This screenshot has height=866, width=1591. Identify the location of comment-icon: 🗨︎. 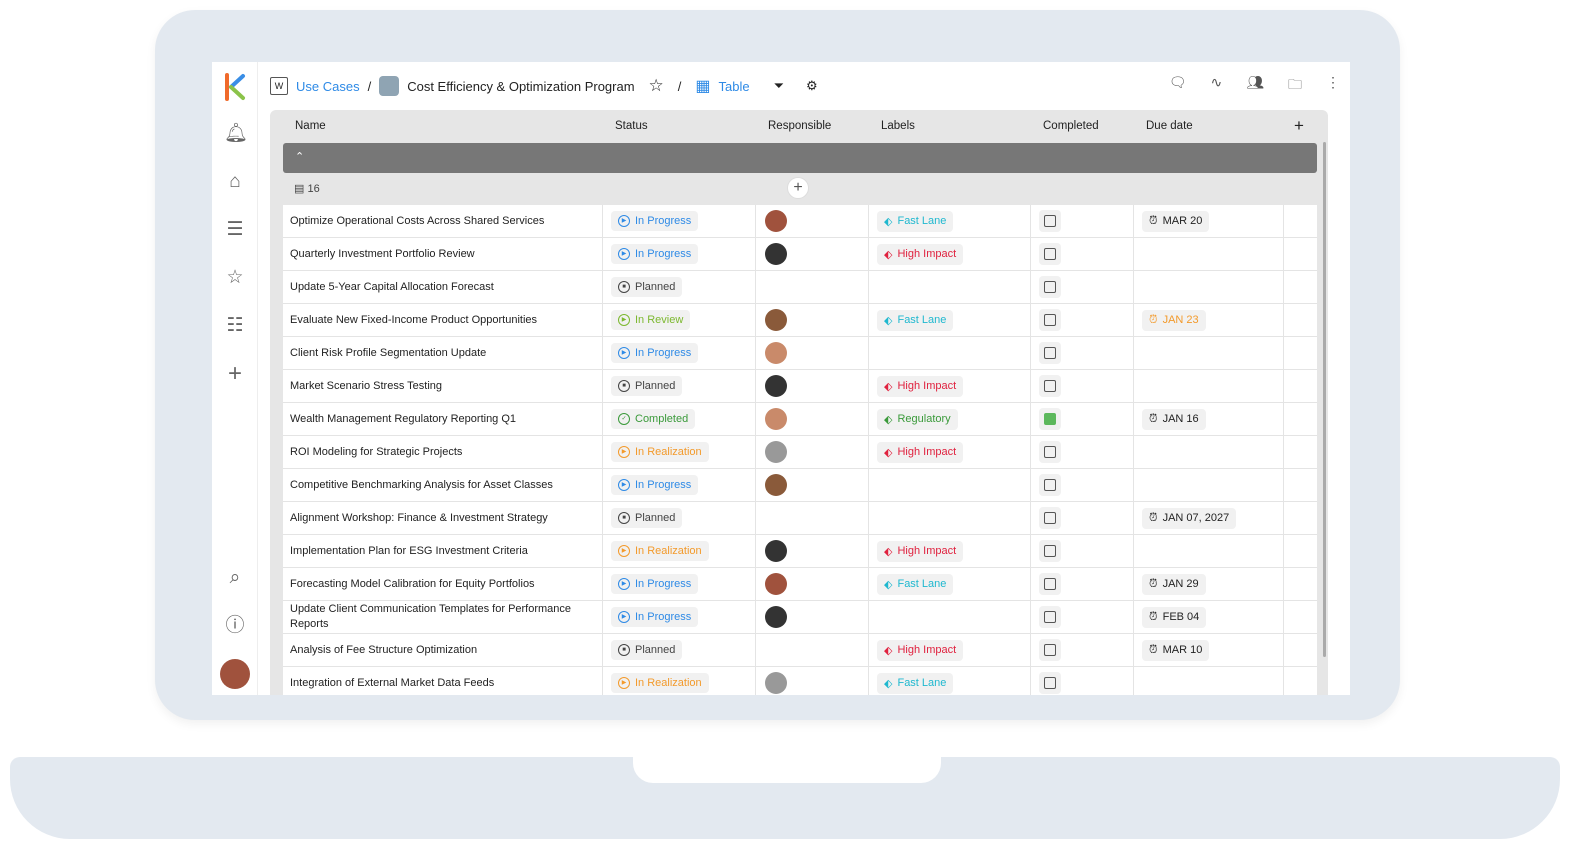
(1177, 82).